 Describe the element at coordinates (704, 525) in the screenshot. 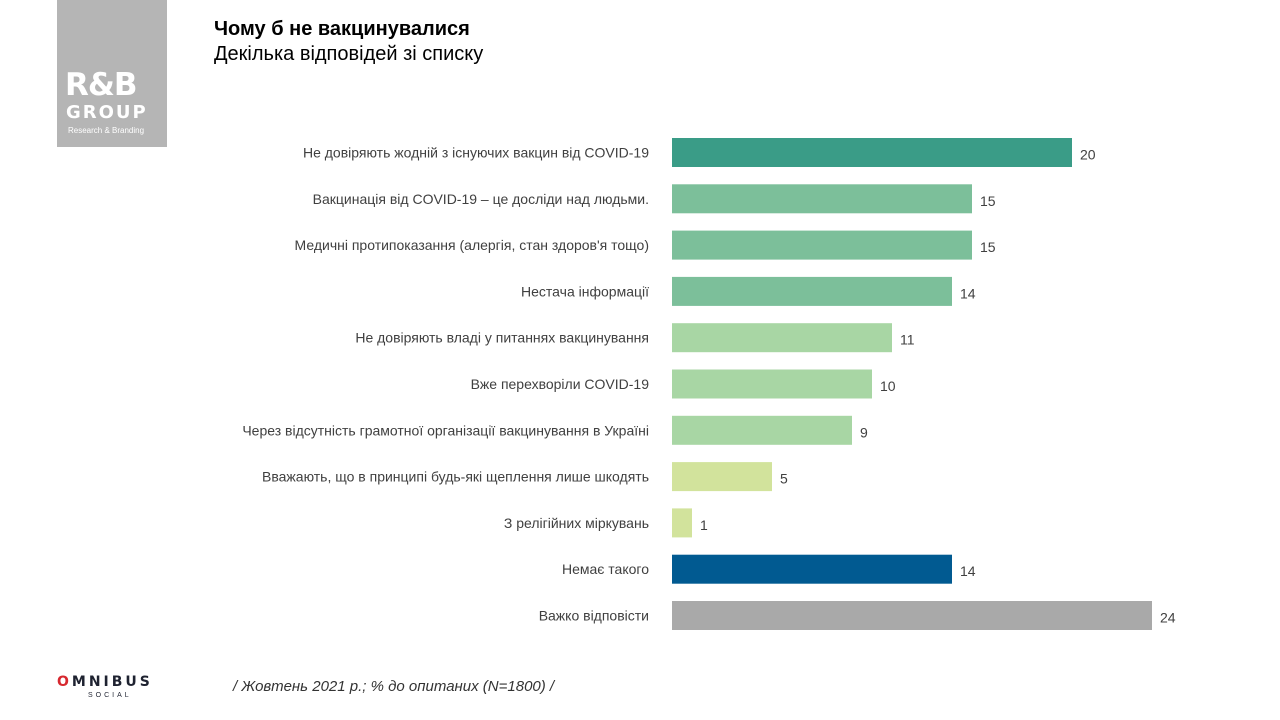

I see `value-label: 1` at that location.